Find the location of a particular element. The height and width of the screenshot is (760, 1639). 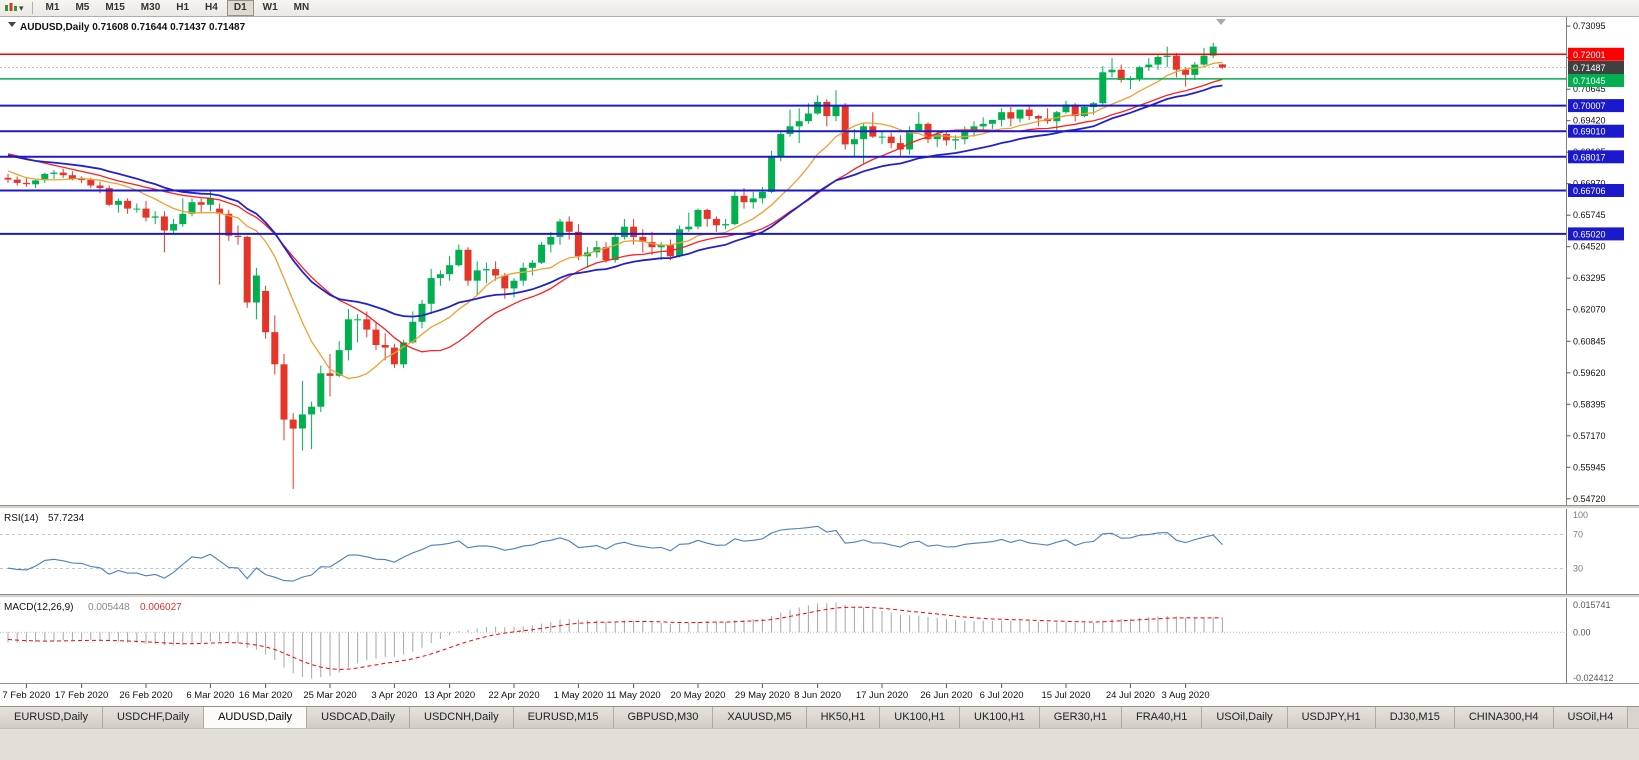

chart-tab-eurusd-daily: EURUSD,Daily is located at coordinates (51, 717).